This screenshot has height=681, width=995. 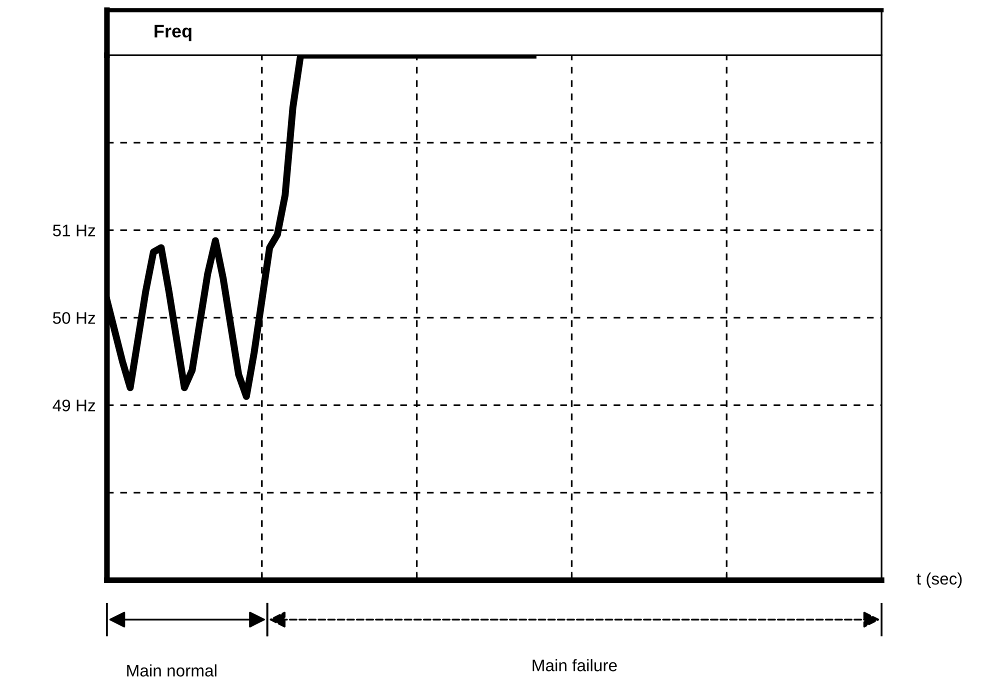 I want to click on text: Main failure, so click(x=574, y=665).